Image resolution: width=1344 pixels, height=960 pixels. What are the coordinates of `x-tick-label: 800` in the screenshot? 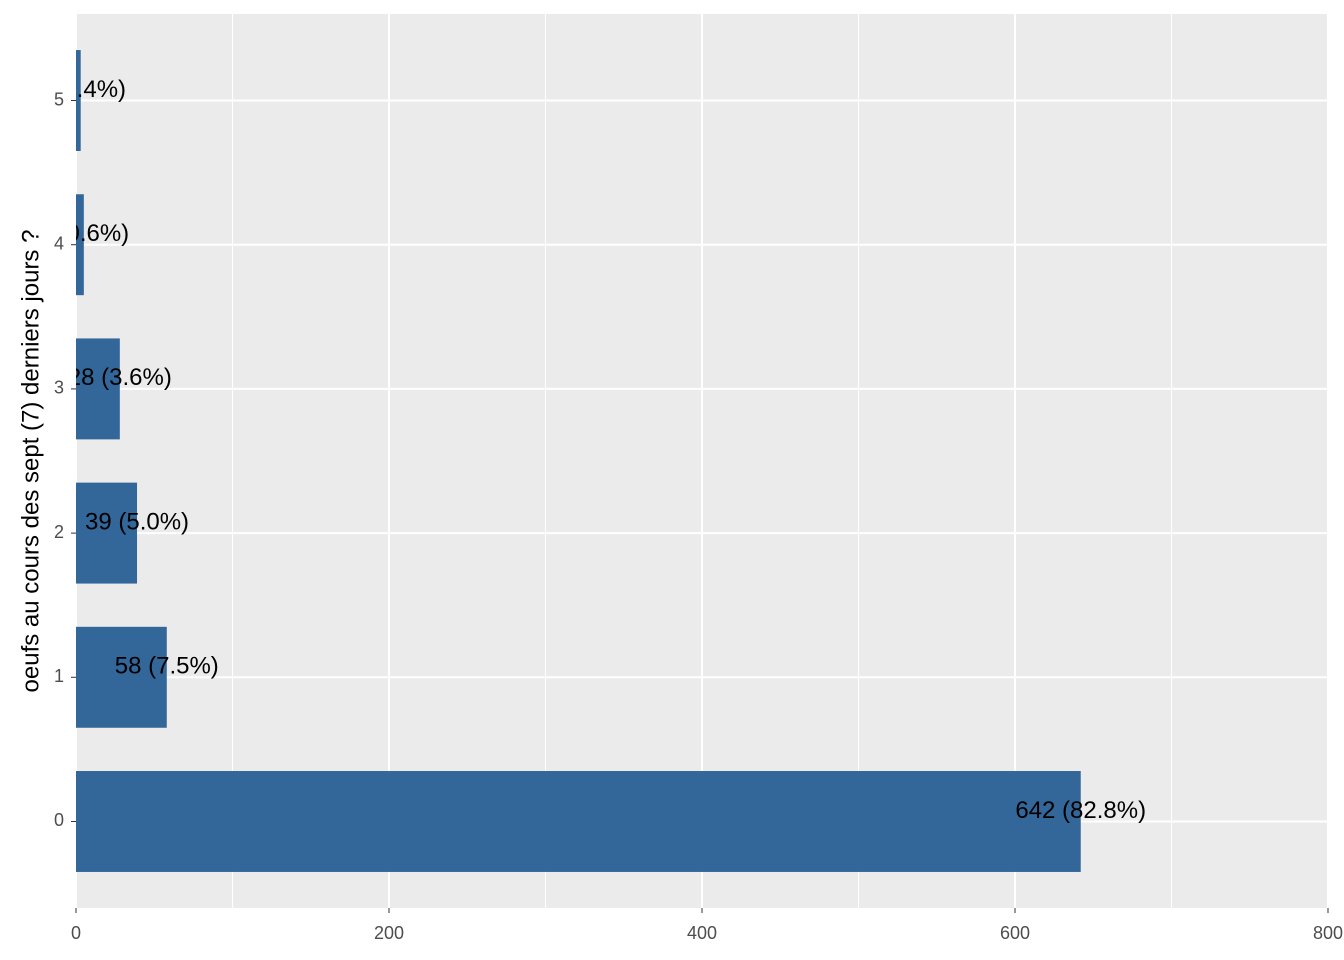 It's located at (1328, 933).